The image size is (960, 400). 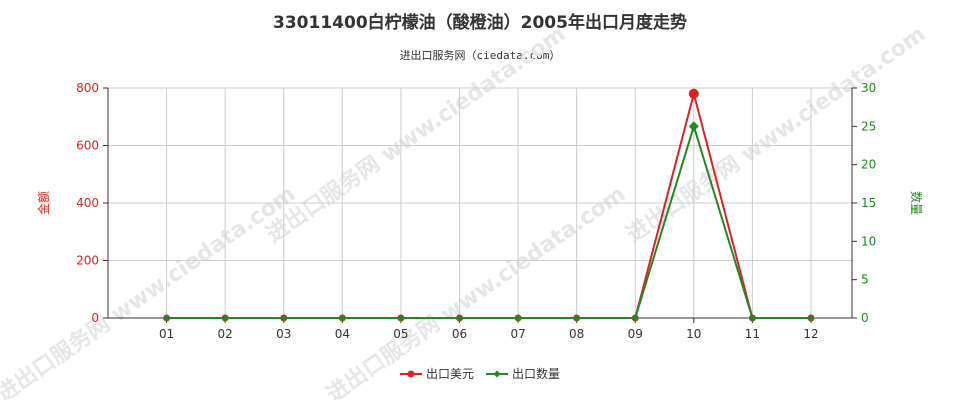 I want to click on chart-title: 33011400白柠檬油（酸橙油）2005年出口月度走势, so click(x=480, y=23).